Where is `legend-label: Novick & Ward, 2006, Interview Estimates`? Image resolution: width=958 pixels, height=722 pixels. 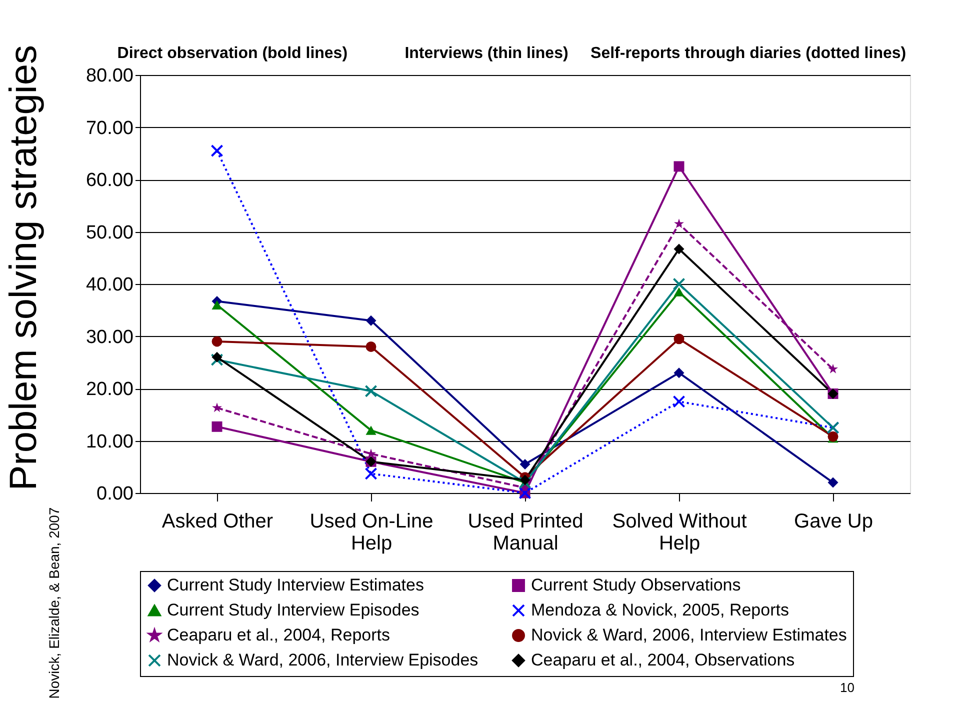 legend-label: Novick & Ward, 2006, Interview Estimates is located at coordinates (689, 635).